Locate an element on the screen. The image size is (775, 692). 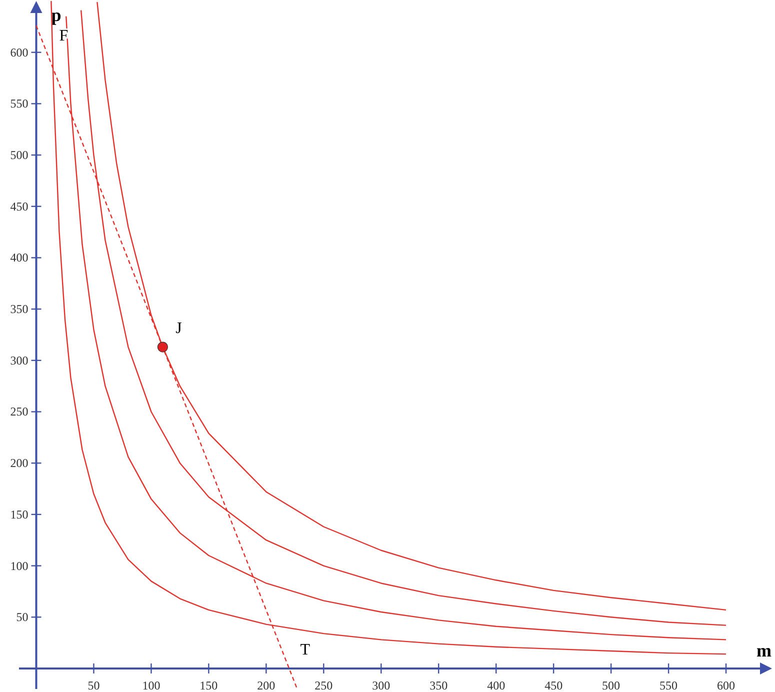
x-tick-label: 550 is located at coordinates (669, 685).